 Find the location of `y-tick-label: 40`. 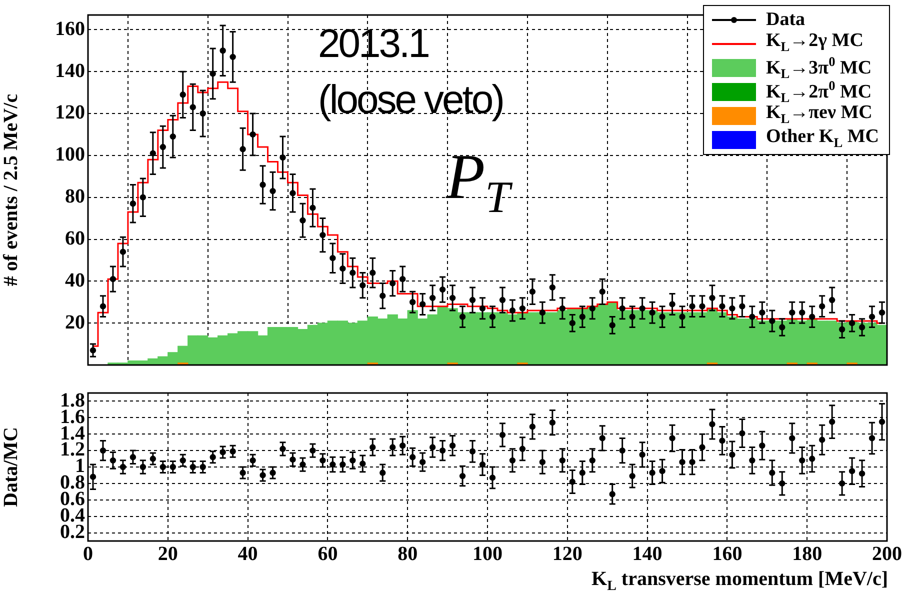

y-tick-label: 40 is located at coordinates (75, 280).